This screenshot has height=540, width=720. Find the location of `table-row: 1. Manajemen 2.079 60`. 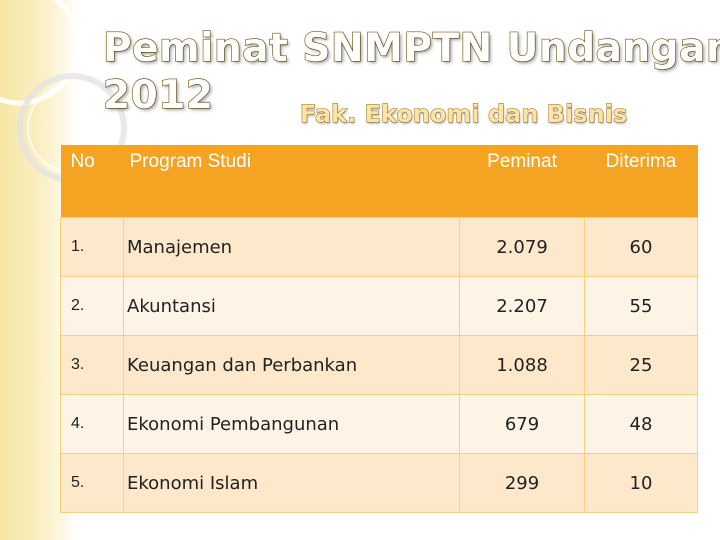

table-row: 1. Manajemen 2.079 60 is located at coordinates (379, 247).